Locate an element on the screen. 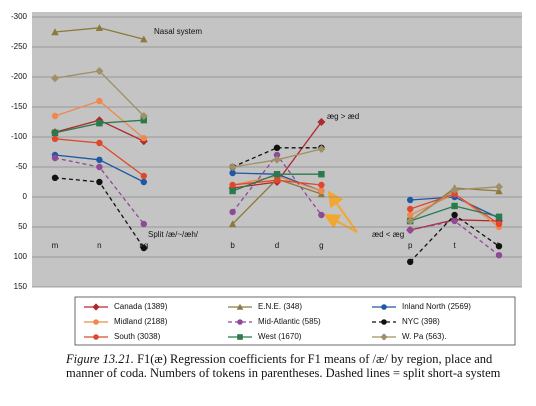  legend-label: Canada (1389) is located at coordinates (141, 306).